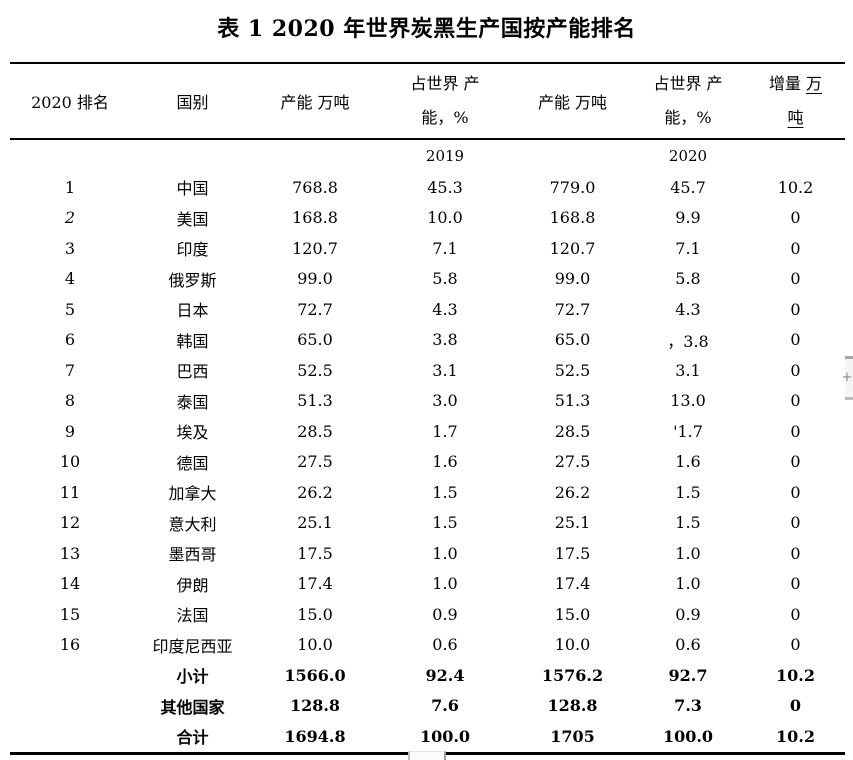 This screenshot has width=853, height=760. Describe the element at coordinates (315, 309) in the screenshot. I see `cell-cap-2019: 72.7` at that location.